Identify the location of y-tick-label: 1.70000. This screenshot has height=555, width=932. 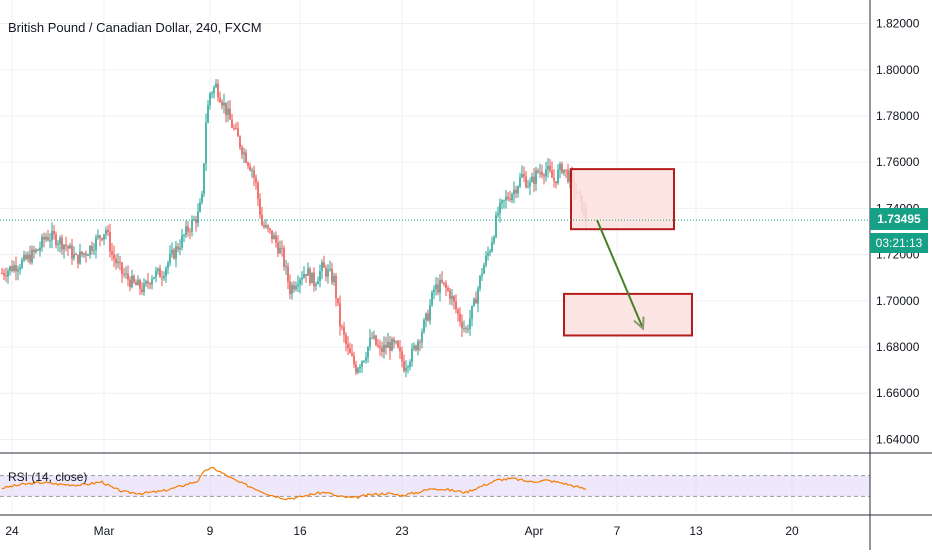
(898, 301).